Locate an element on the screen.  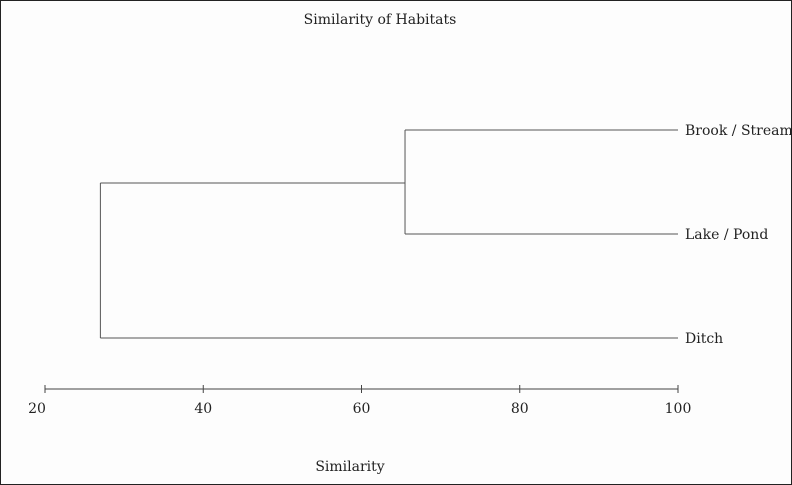
leaf-label-ditch: Ditch is located at coordinates (704, 339).